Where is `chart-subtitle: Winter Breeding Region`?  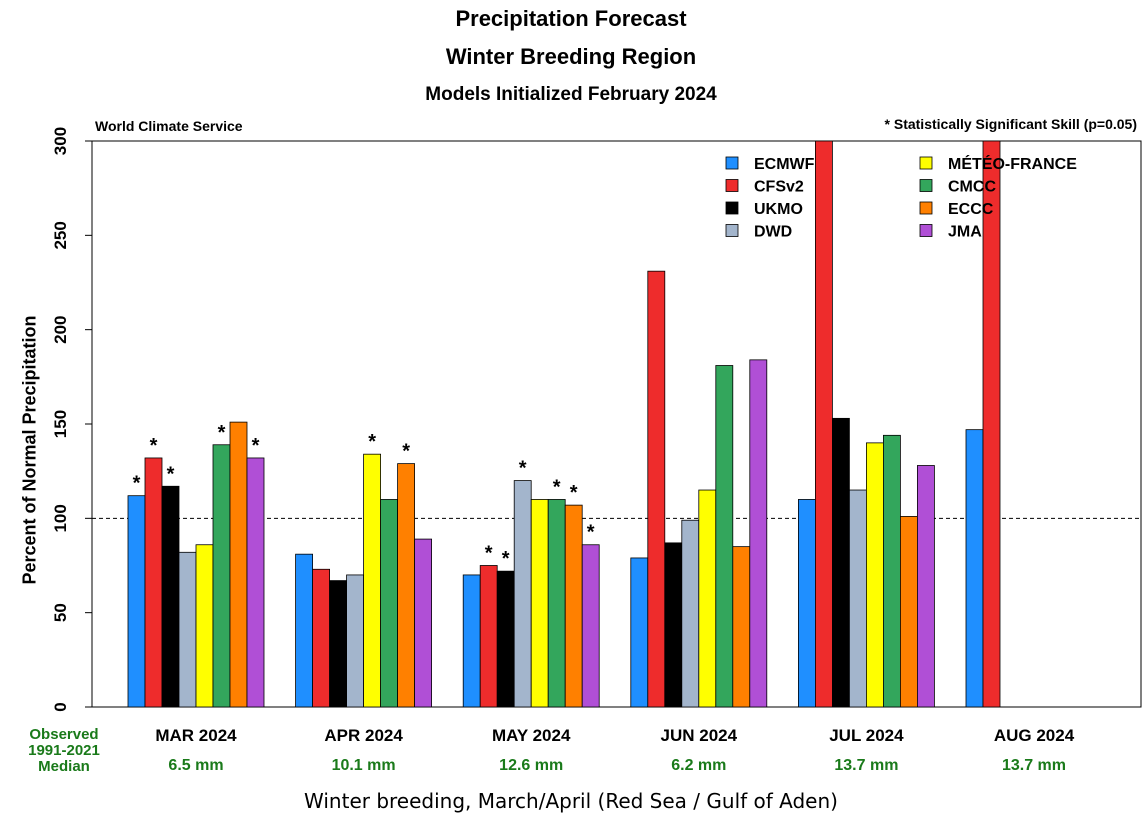
chart-subtitle: Winter Breeding Region is located at coordinates (571, 56).